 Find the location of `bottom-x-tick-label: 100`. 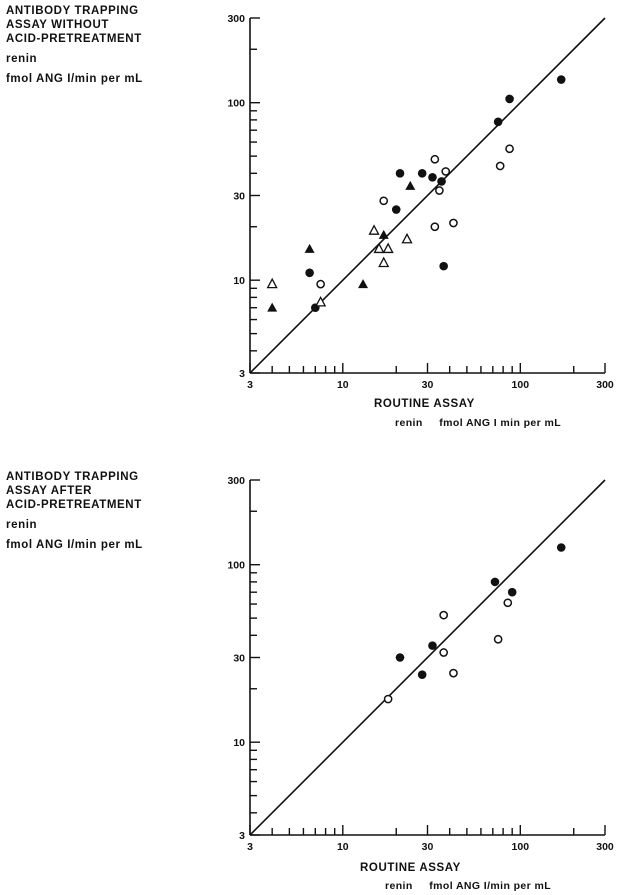

bottom-x-tick-label: 100 is located at coordinates (521, 847).